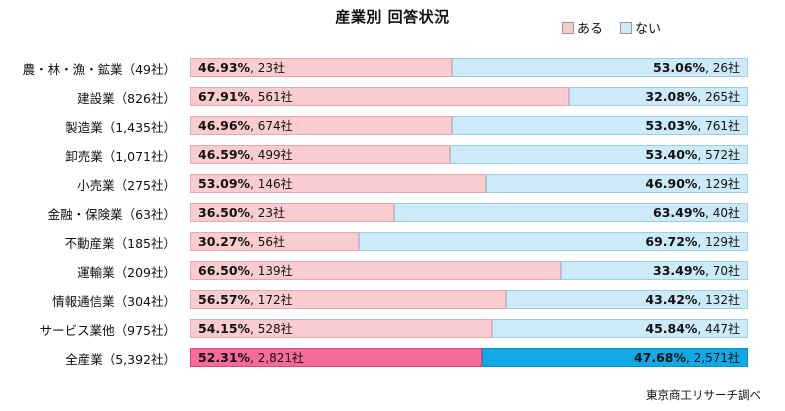 The height and width of the screenshot is (411, 785). Describe the element at coordinates (679, 270) in the screenshot. I see `data-label-pct: 33.49%` at that location.